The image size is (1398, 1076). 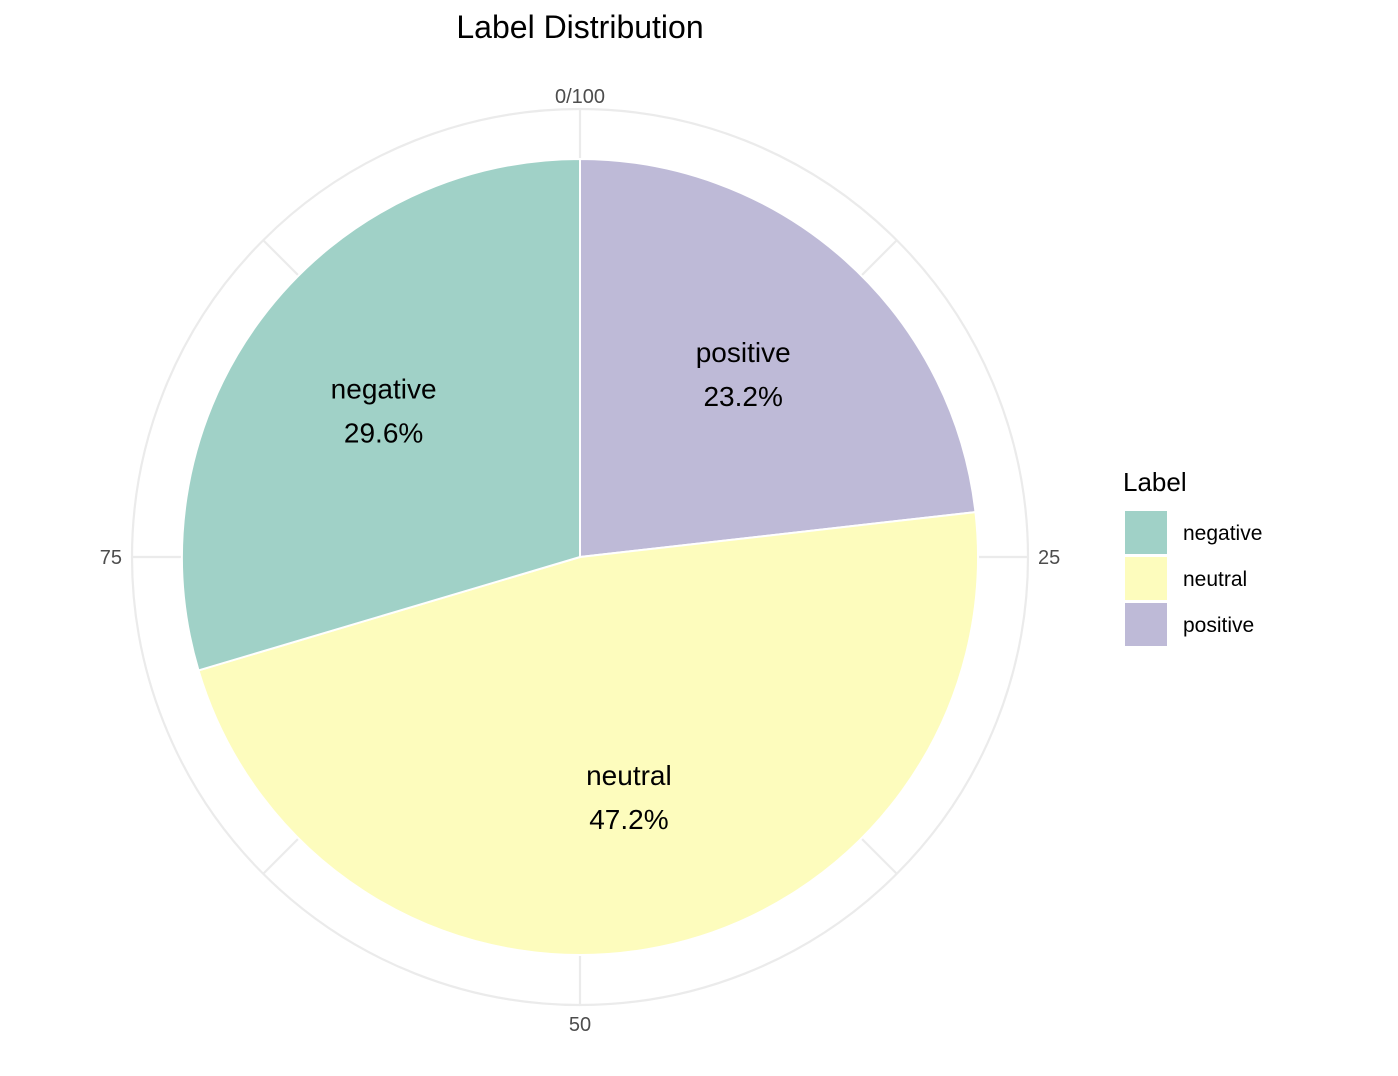 What do you see at coordinates (1155, 482) in the screenshot?
I see `legend-title: Label` at bounding box center [1155, 482].